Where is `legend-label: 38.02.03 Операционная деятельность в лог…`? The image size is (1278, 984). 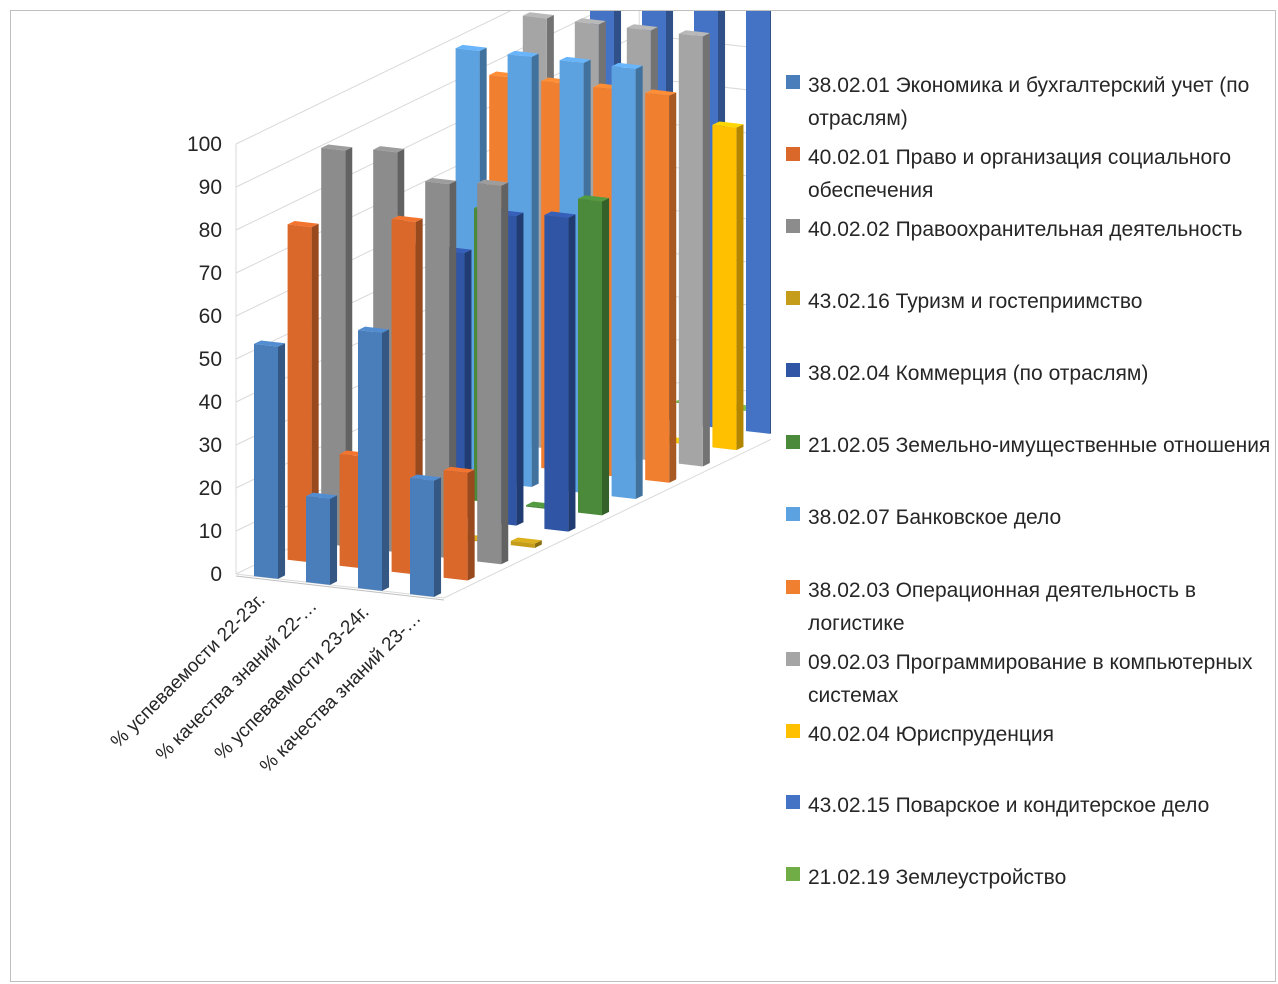
legend-label: 38.02.03 Операционная деятельность в лог… is located at coordinates (1002, 607).